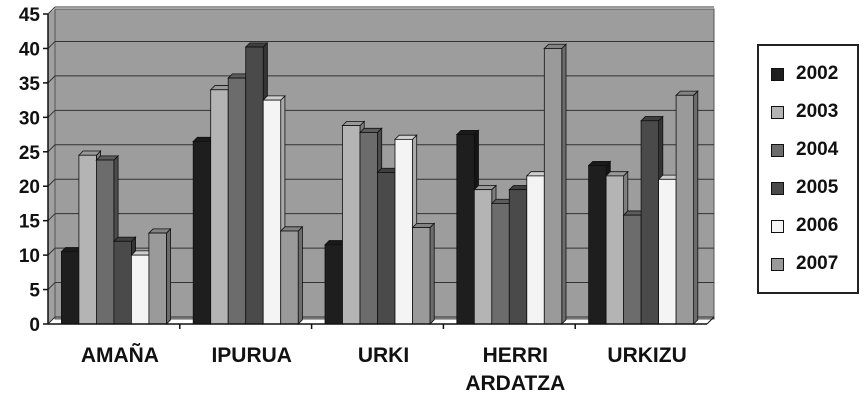 This screenshot has width=866, height=404. Describe the element at coordinates (817, 263) in the screenshot. I see `legend-label-2007: 2007` at that location.